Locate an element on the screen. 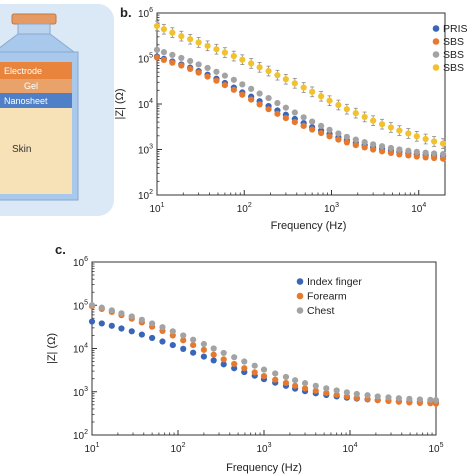  legend-label: Index finger is located at coordinates (334, 282).